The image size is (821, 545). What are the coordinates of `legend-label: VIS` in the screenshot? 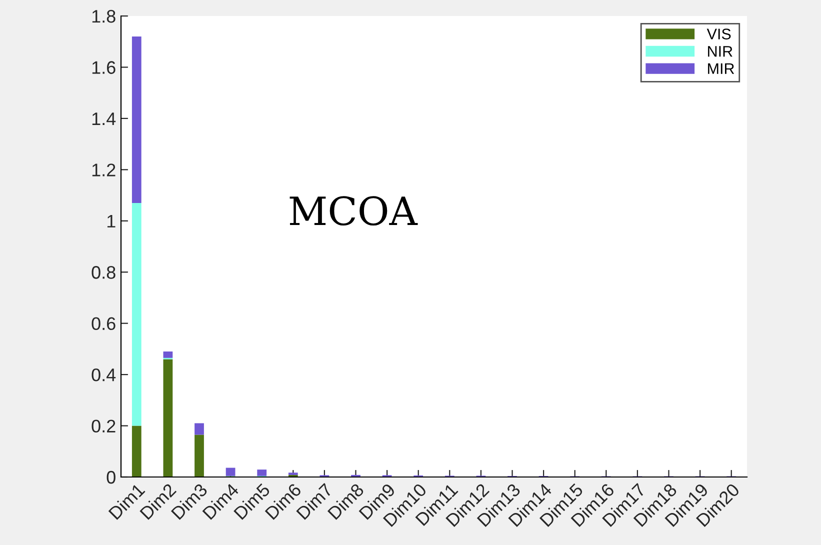 It's located at (718, 34).